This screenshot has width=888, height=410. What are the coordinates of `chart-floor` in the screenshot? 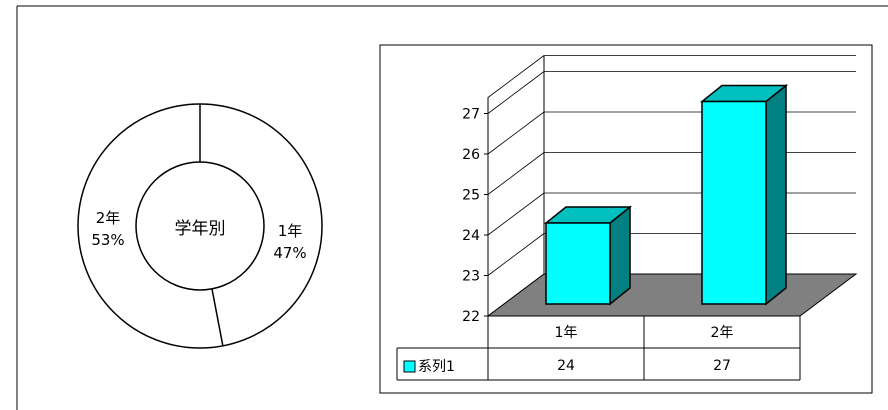 It's located at (672, 295).